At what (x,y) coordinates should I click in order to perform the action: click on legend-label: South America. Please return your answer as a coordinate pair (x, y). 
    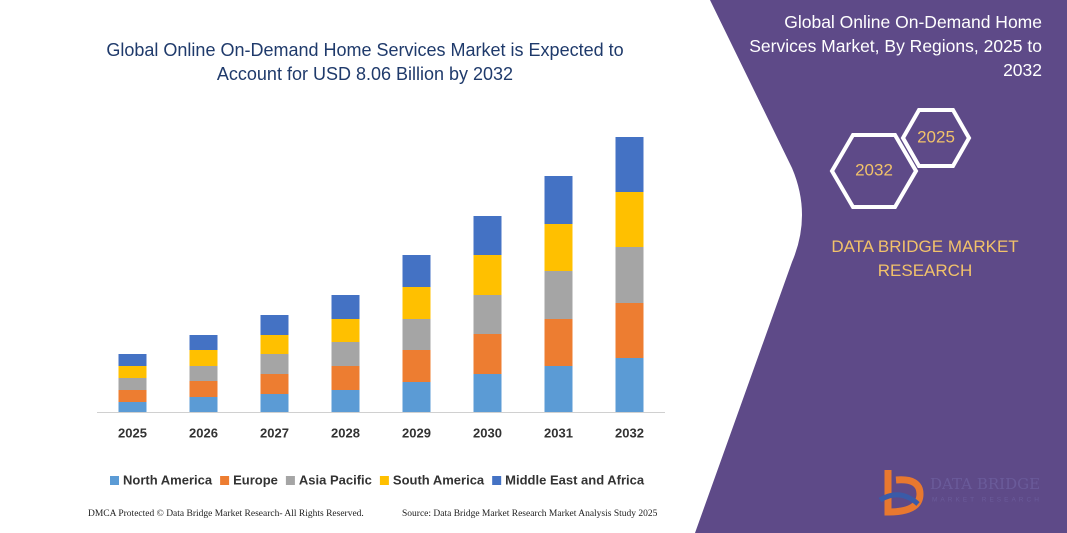
    Looking at the image, I should click on (439, 479).